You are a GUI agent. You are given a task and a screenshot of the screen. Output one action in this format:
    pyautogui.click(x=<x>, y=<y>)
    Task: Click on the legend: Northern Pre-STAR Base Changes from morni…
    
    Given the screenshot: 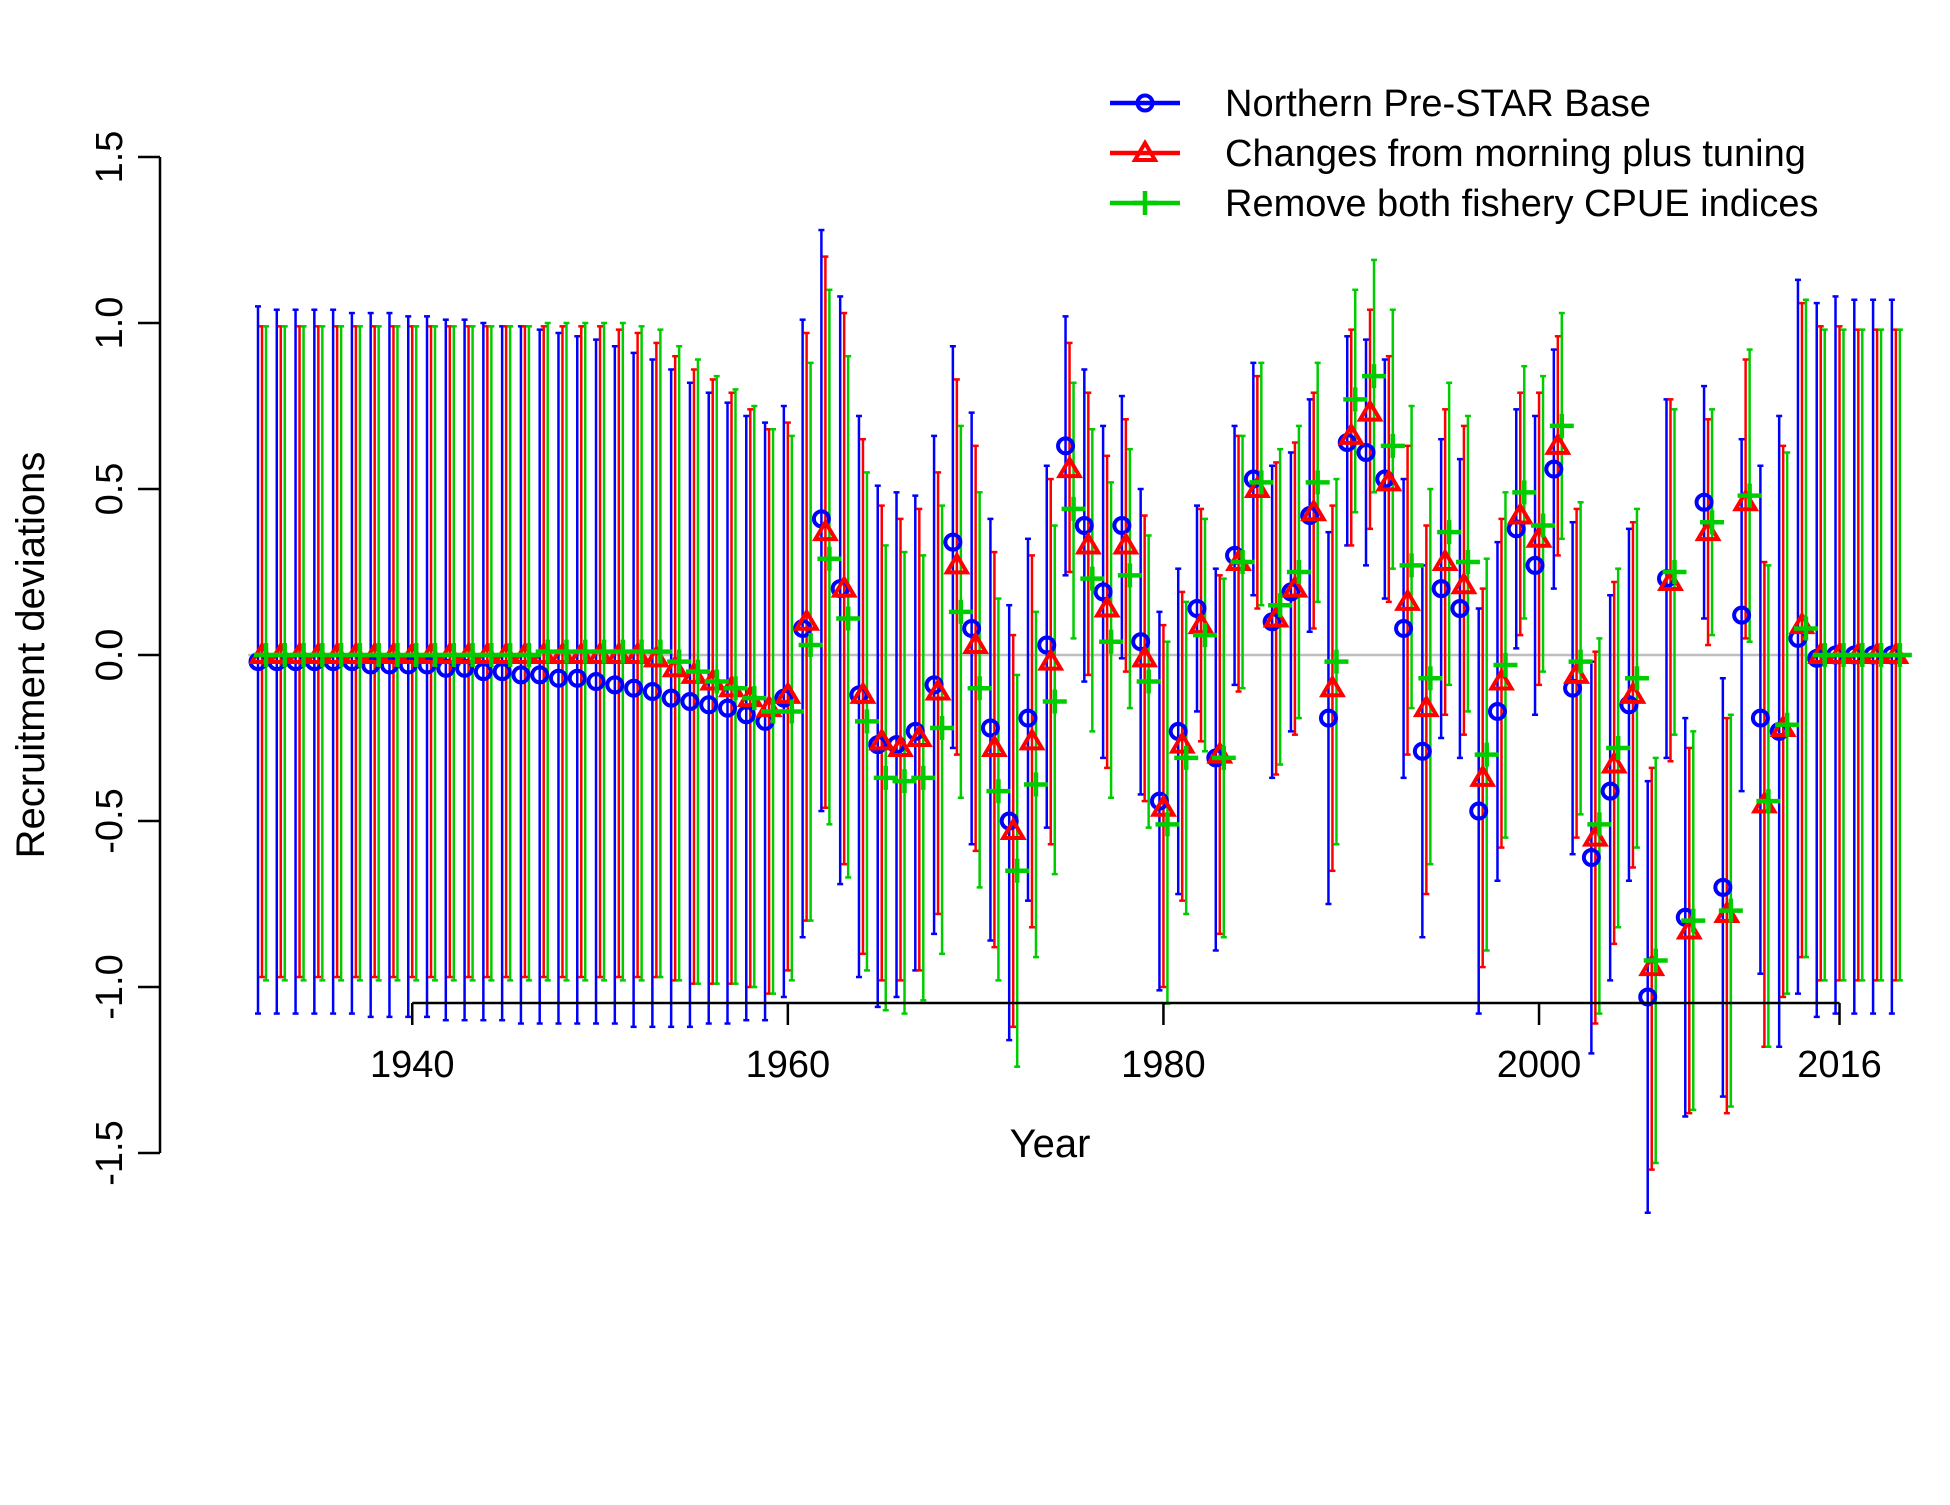 What is the action you would take?
    pyautogui.click(x=1464, y=154)
    